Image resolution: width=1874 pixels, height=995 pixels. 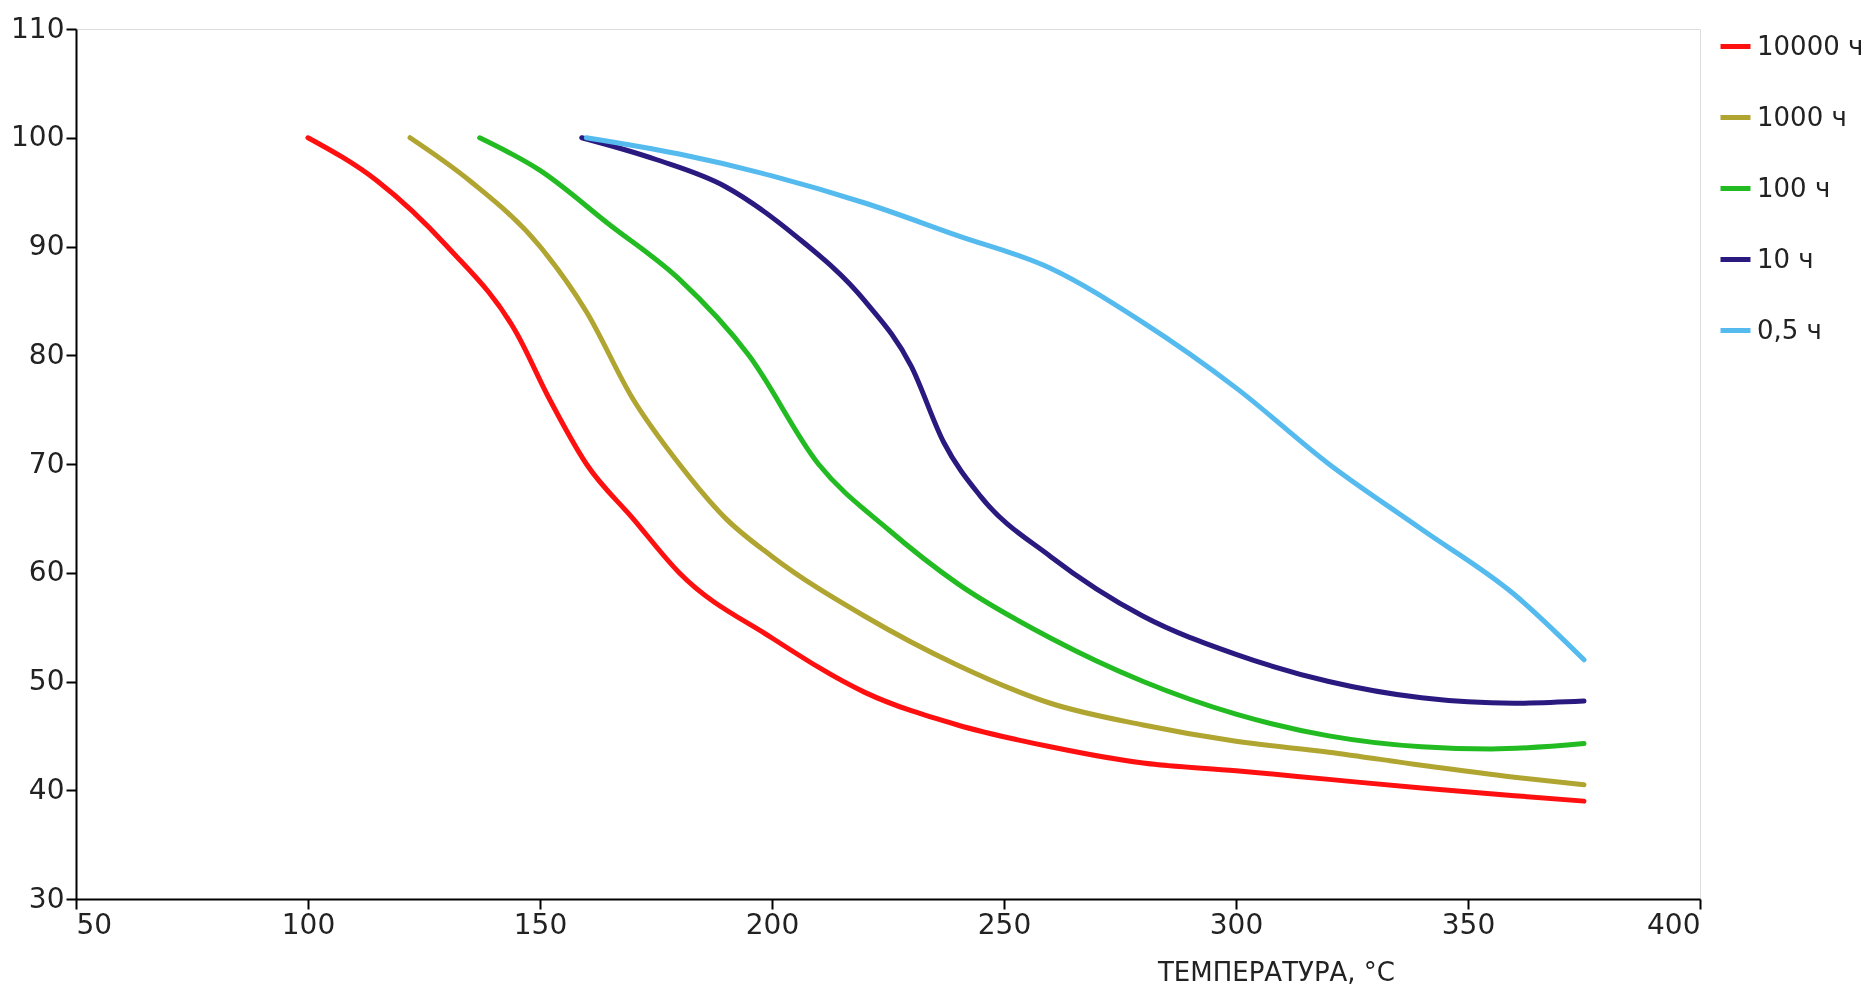 What do you see at coordinates (1785, 258) in the screenshot?
I see `legend-label: 10 ч` at bounding box center [1785, 258].